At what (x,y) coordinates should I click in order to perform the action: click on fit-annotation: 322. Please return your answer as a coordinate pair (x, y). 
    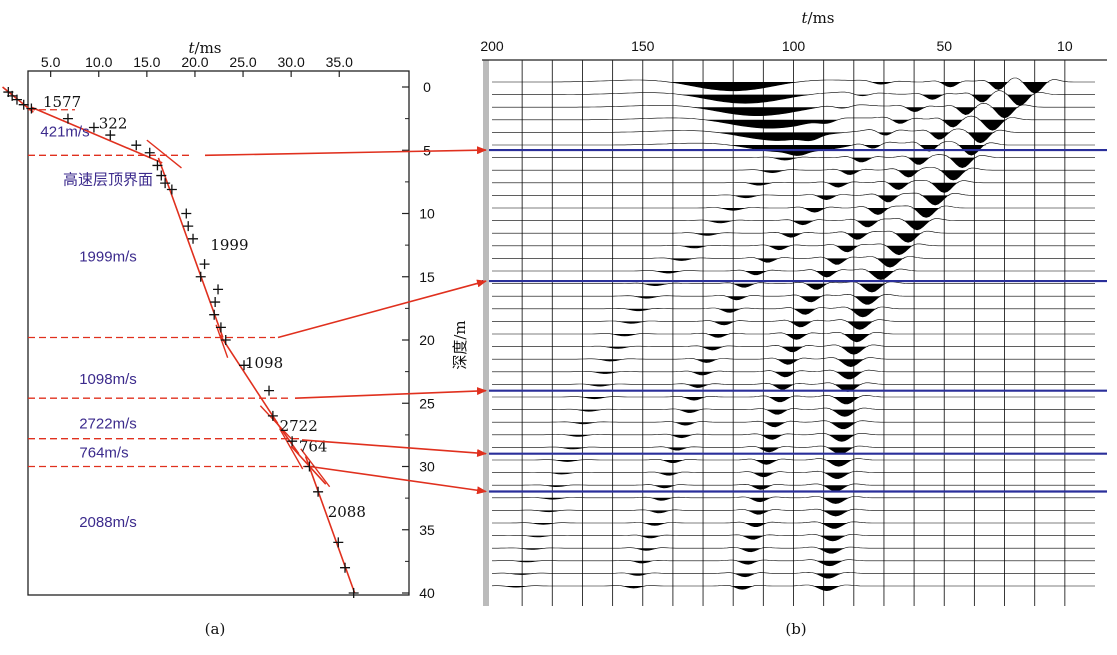
    Looking at the image, I should click on (113, 124).